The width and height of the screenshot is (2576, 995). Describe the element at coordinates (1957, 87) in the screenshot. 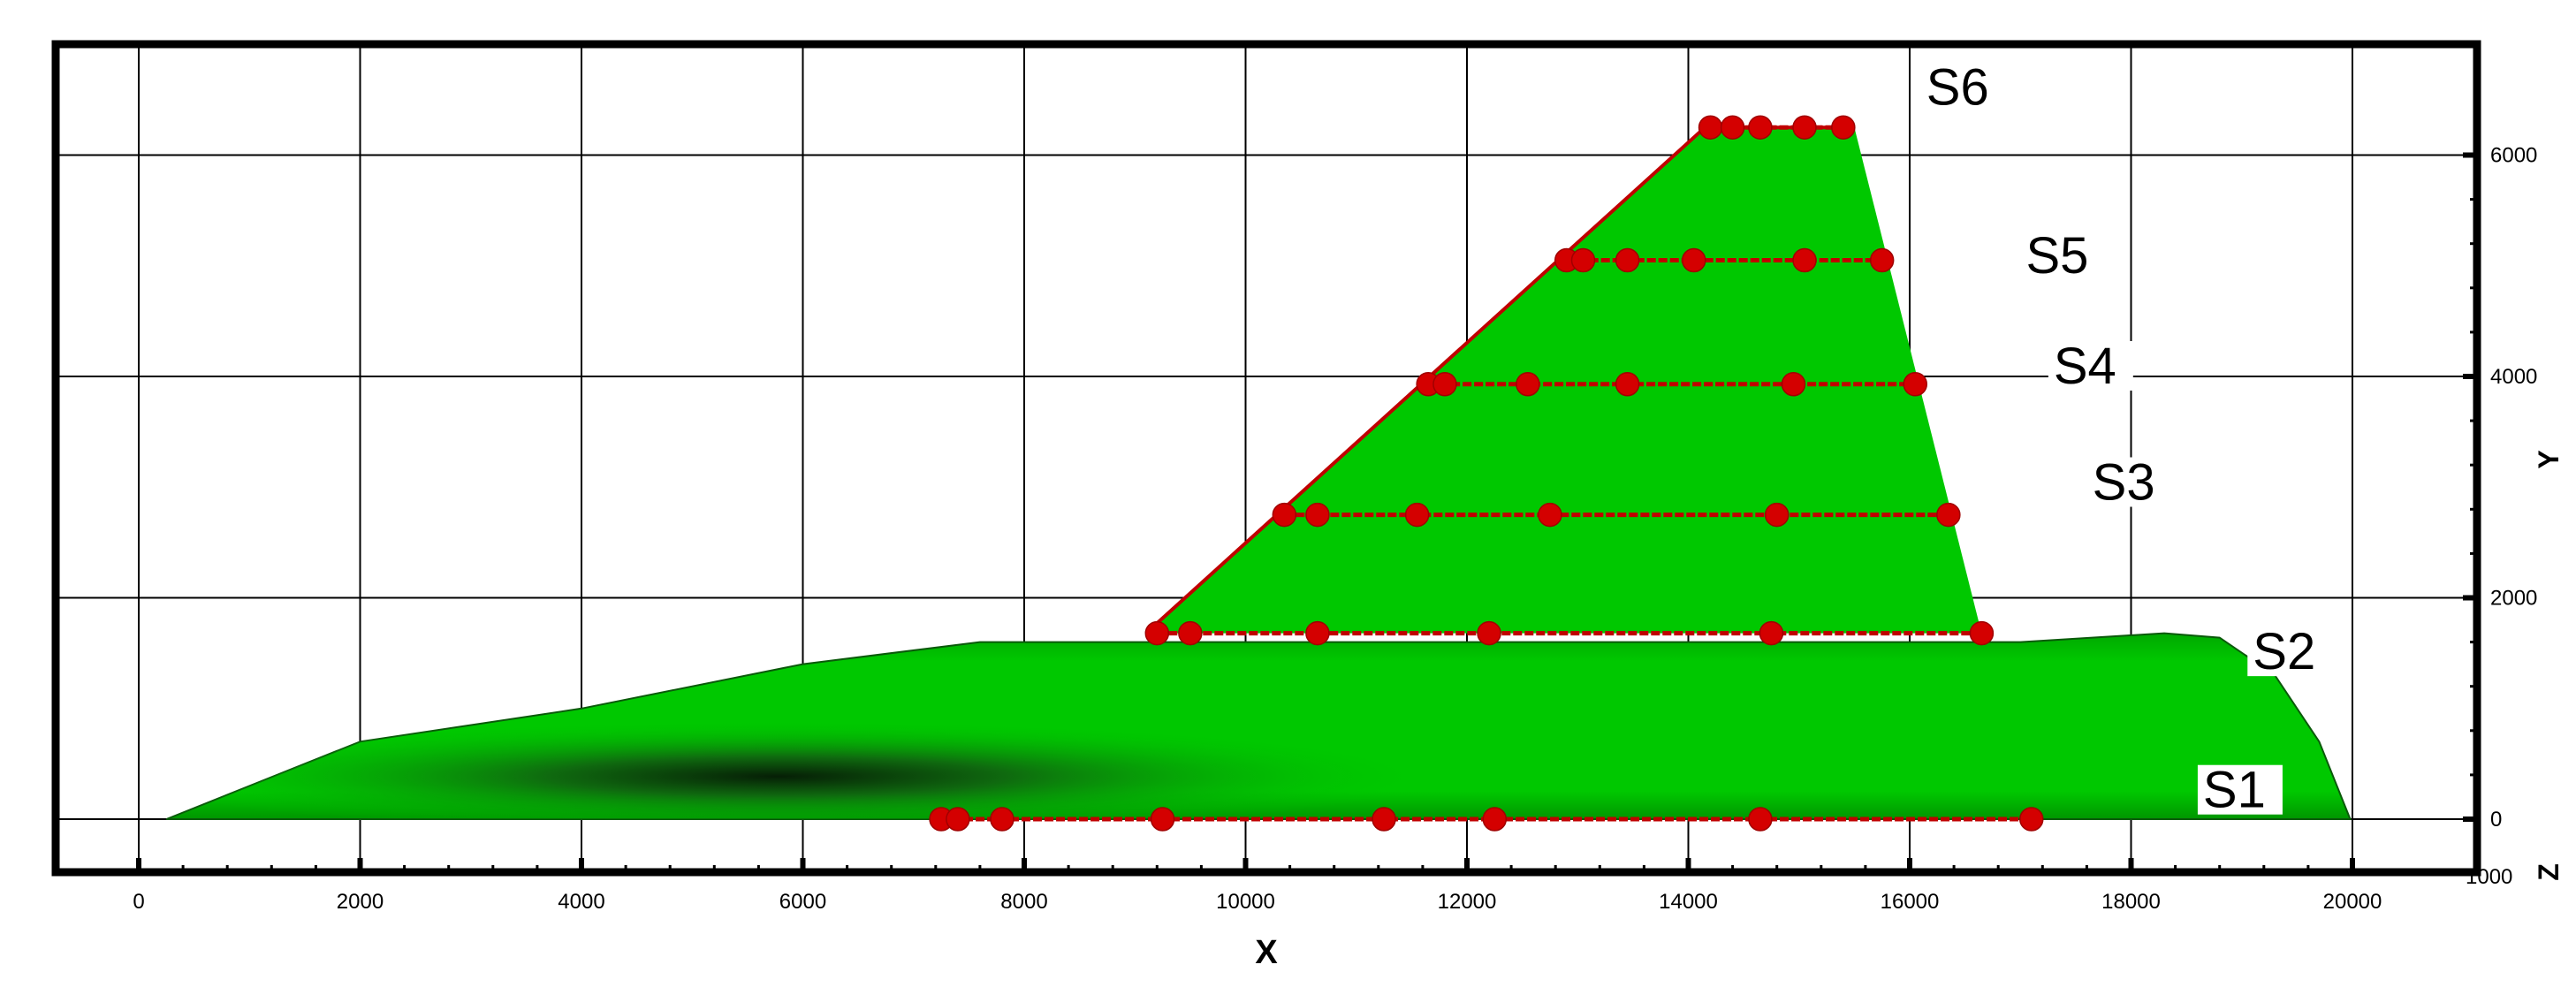

I see `station-label-s6: S6` at that location.